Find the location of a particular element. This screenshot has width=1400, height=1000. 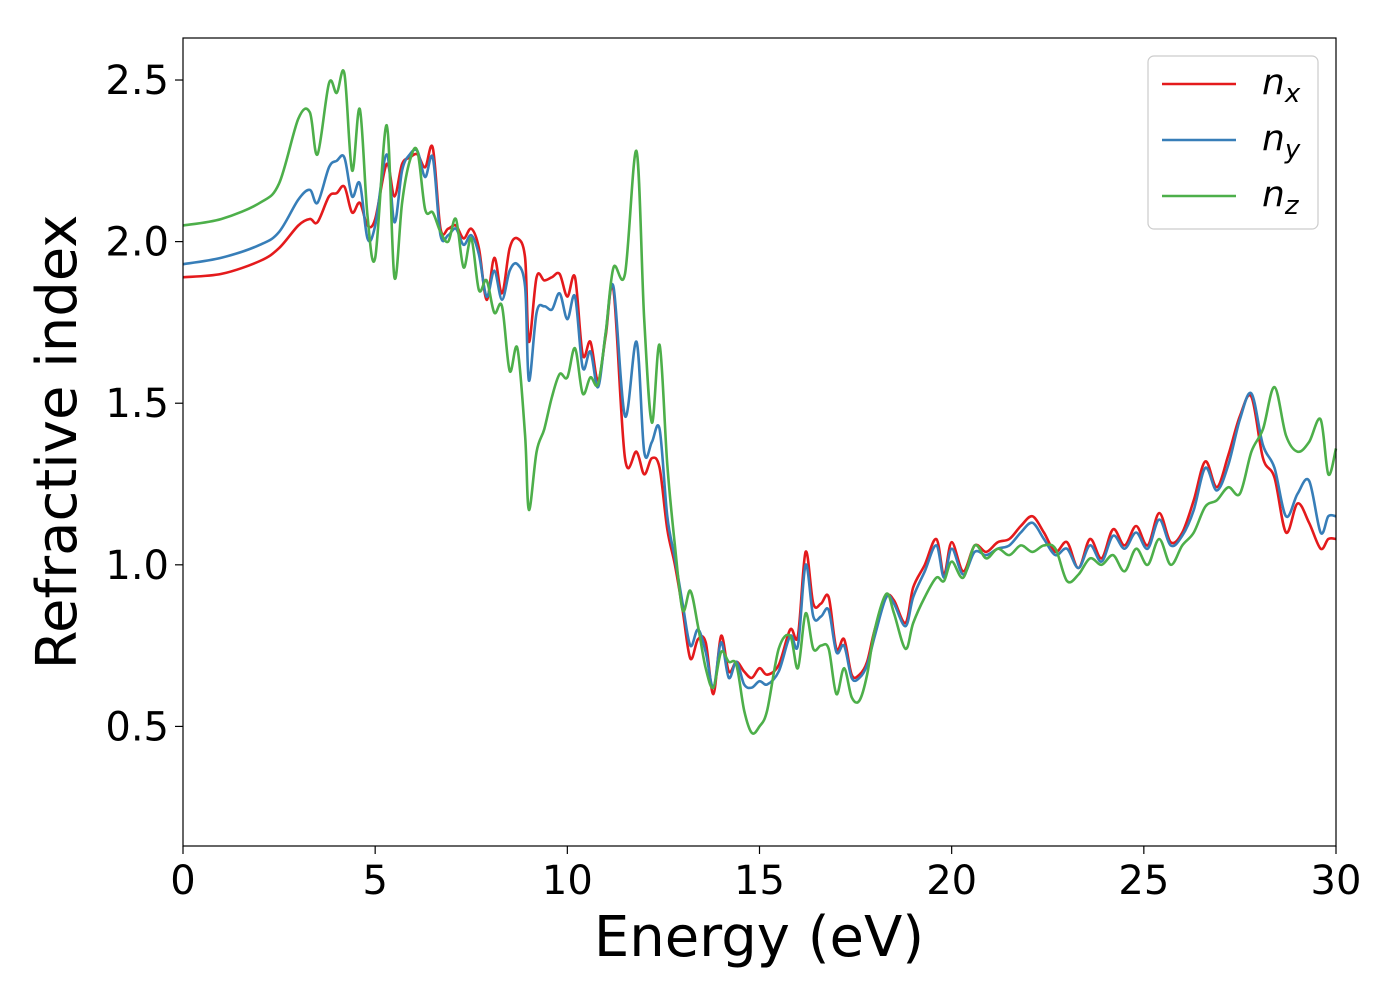

y-tick-label: 1.0 is located at coordinates (137, 566).